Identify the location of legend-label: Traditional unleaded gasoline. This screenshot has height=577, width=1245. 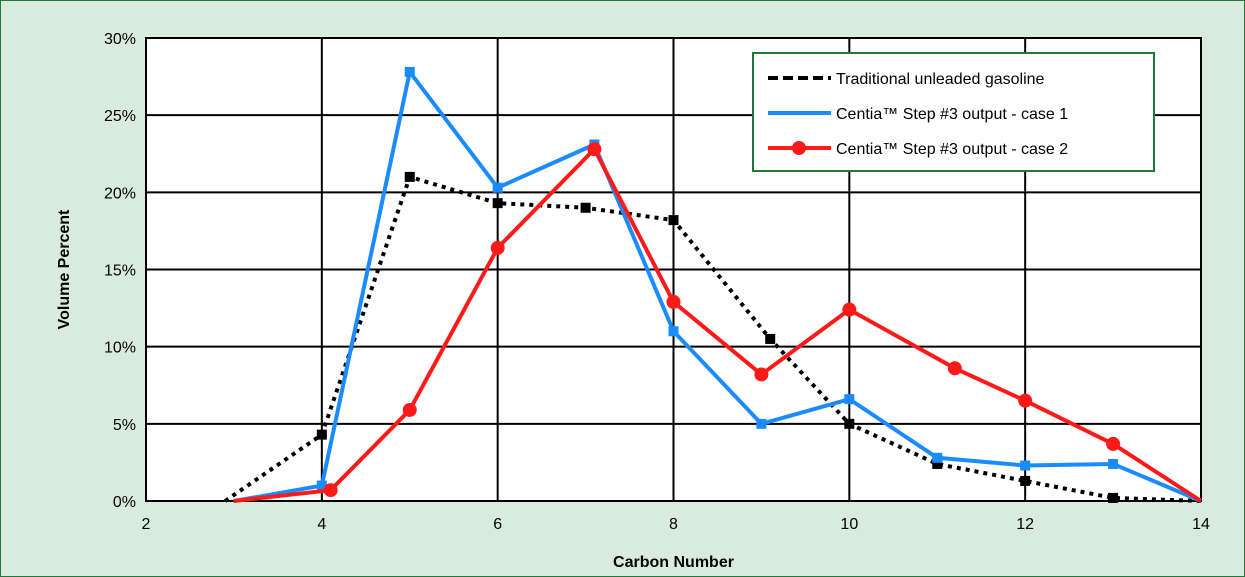
(940, 79).